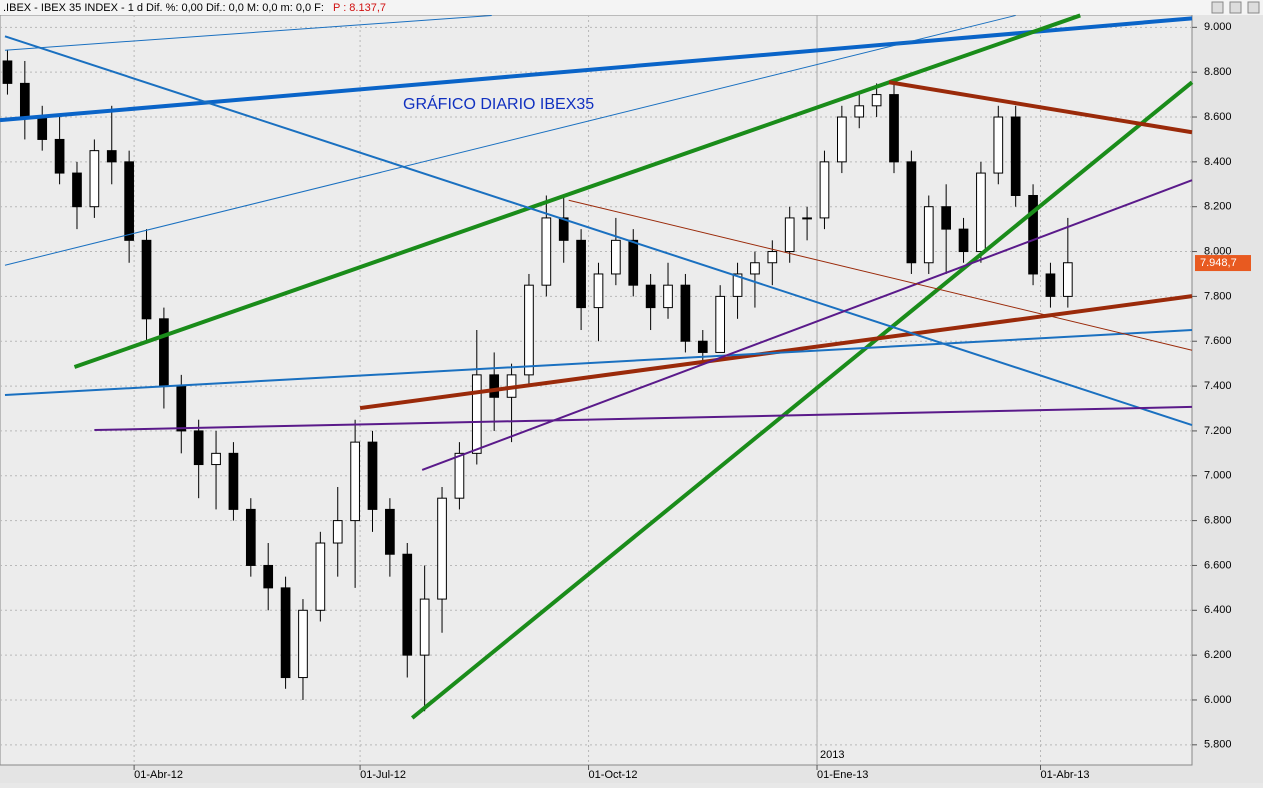 This screenshot has height=788, width=1263. I want to click on maximize-button, so click(1235, 7).